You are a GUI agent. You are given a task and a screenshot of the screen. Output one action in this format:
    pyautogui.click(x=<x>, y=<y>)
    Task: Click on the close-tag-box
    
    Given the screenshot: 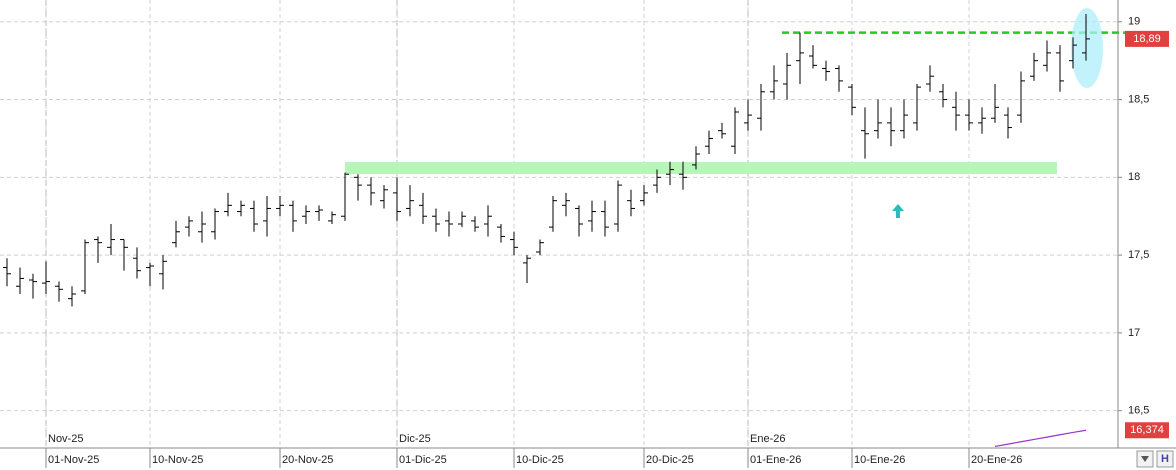 What is the action you would take?
    pyautogui.click(x=1147, y=38)
    